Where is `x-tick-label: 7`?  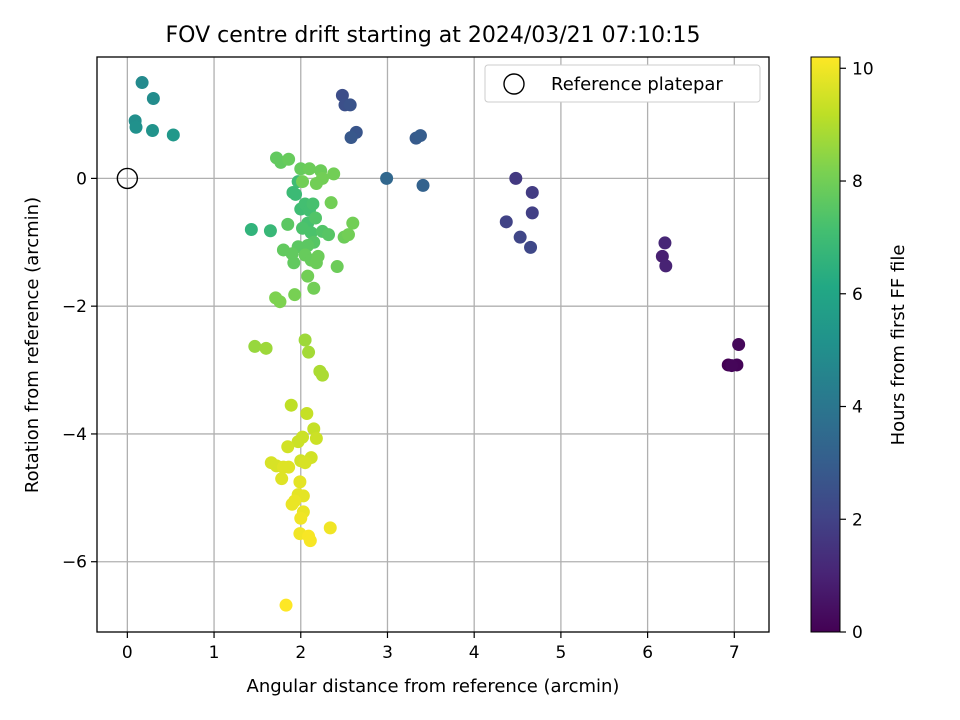 x-tick-label: 7 is located at coordinates (734, 653).